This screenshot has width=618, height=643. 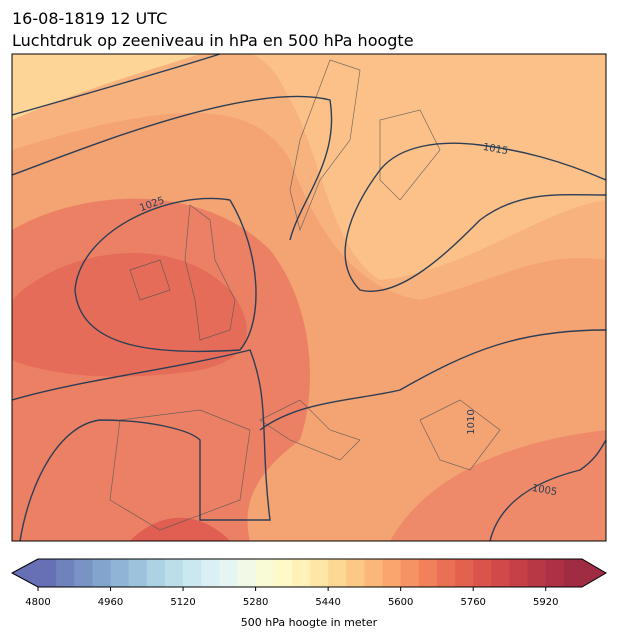 I want to click on colorbar-tick-label: 5280, so click(x=255, y=602).